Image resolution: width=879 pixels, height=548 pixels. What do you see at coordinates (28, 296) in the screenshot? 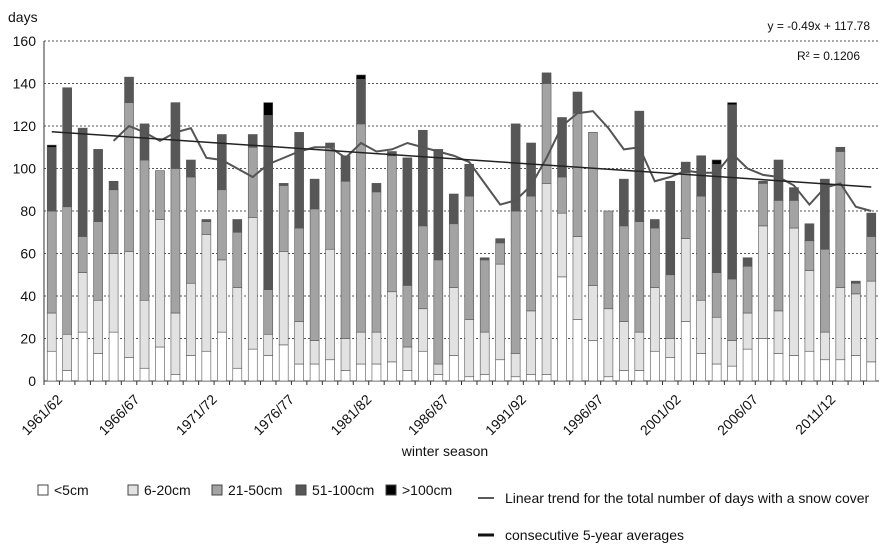
I see `y-tick-label: 40` at bounding box center [28, 296].